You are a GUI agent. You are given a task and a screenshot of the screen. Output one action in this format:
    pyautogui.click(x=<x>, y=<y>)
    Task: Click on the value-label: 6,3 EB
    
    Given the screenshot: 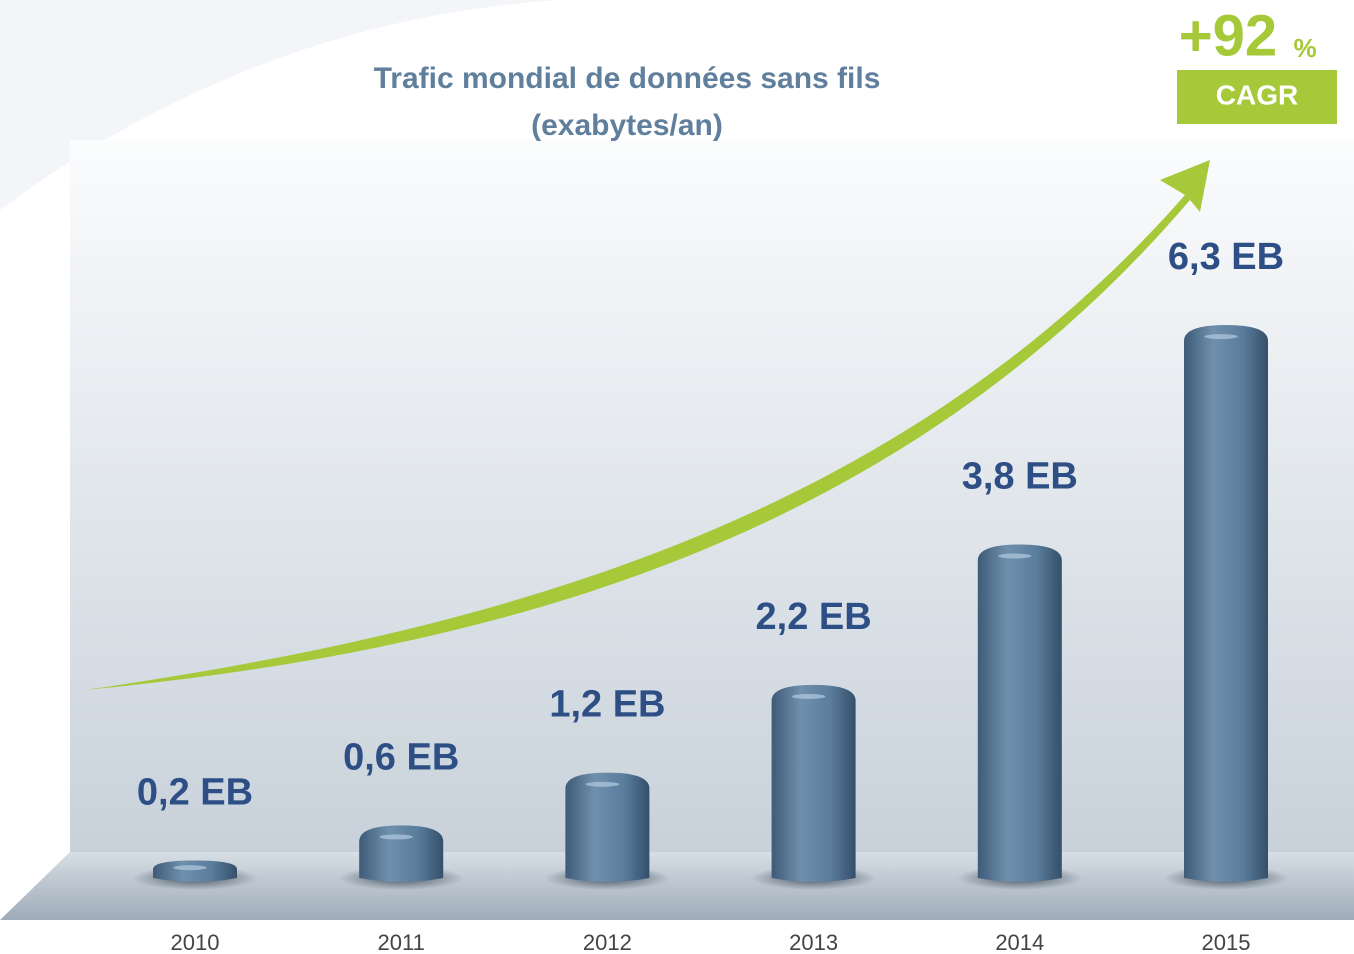 What is the action you would take?
    pyautogui.click(x=1226, y=257)
    